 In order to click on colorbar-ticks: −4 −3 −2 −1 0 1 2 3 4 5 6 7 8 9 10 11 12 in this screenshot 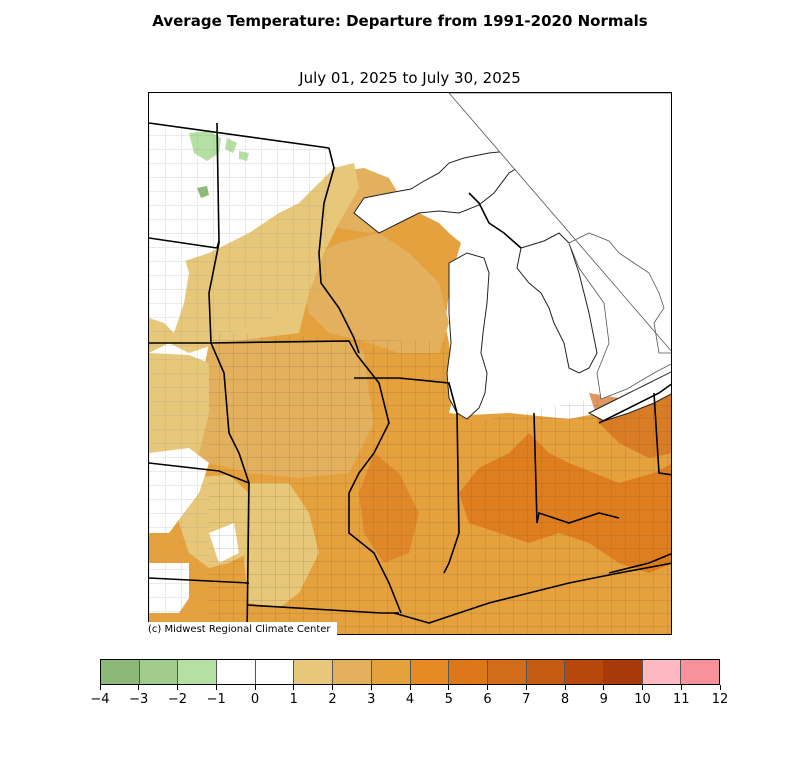, I will do `click(409, 700)`.